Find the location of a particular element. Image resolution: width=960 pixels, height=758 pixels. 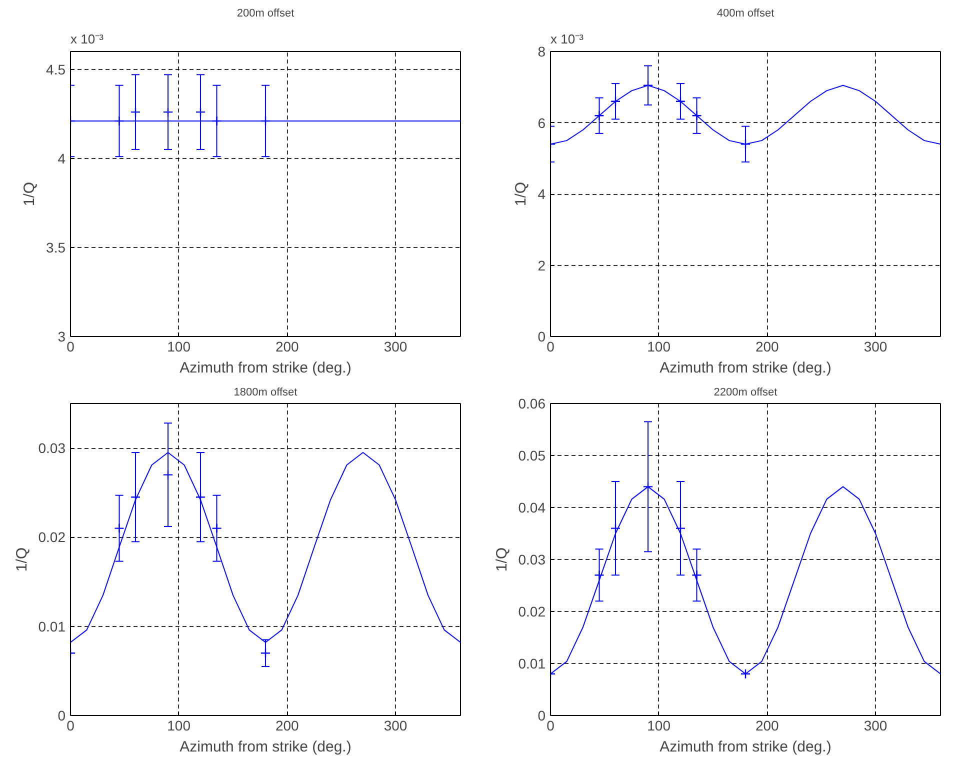

chart-title: 200m offset is located at coordinates (265, 14).